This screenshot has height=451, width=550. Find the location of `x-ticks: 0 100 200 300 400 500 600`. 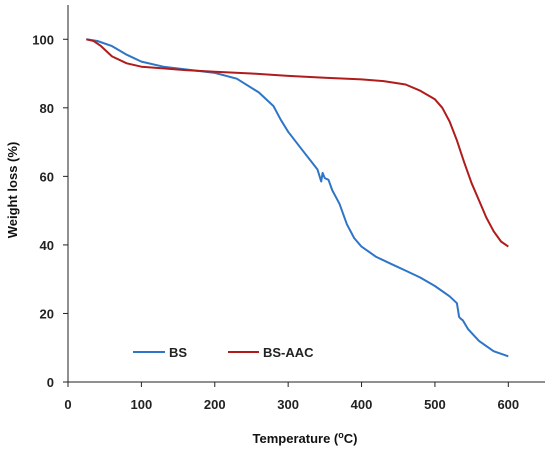

x-ticks: 0 100 200 300 400 500 600 is located at coordinates (291, 397).